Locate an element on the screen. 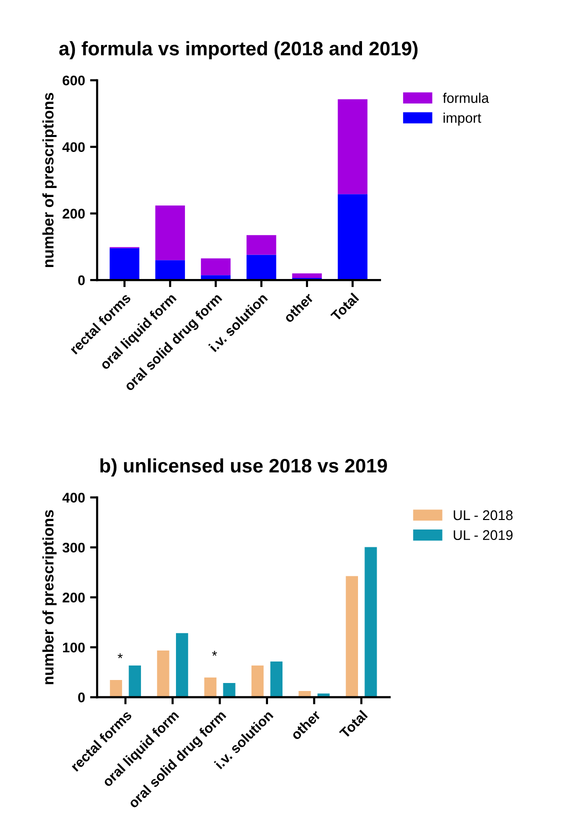 This screenshot has height=836, width=568. y-tick-label: 300 is located at coordinates (73, 547).